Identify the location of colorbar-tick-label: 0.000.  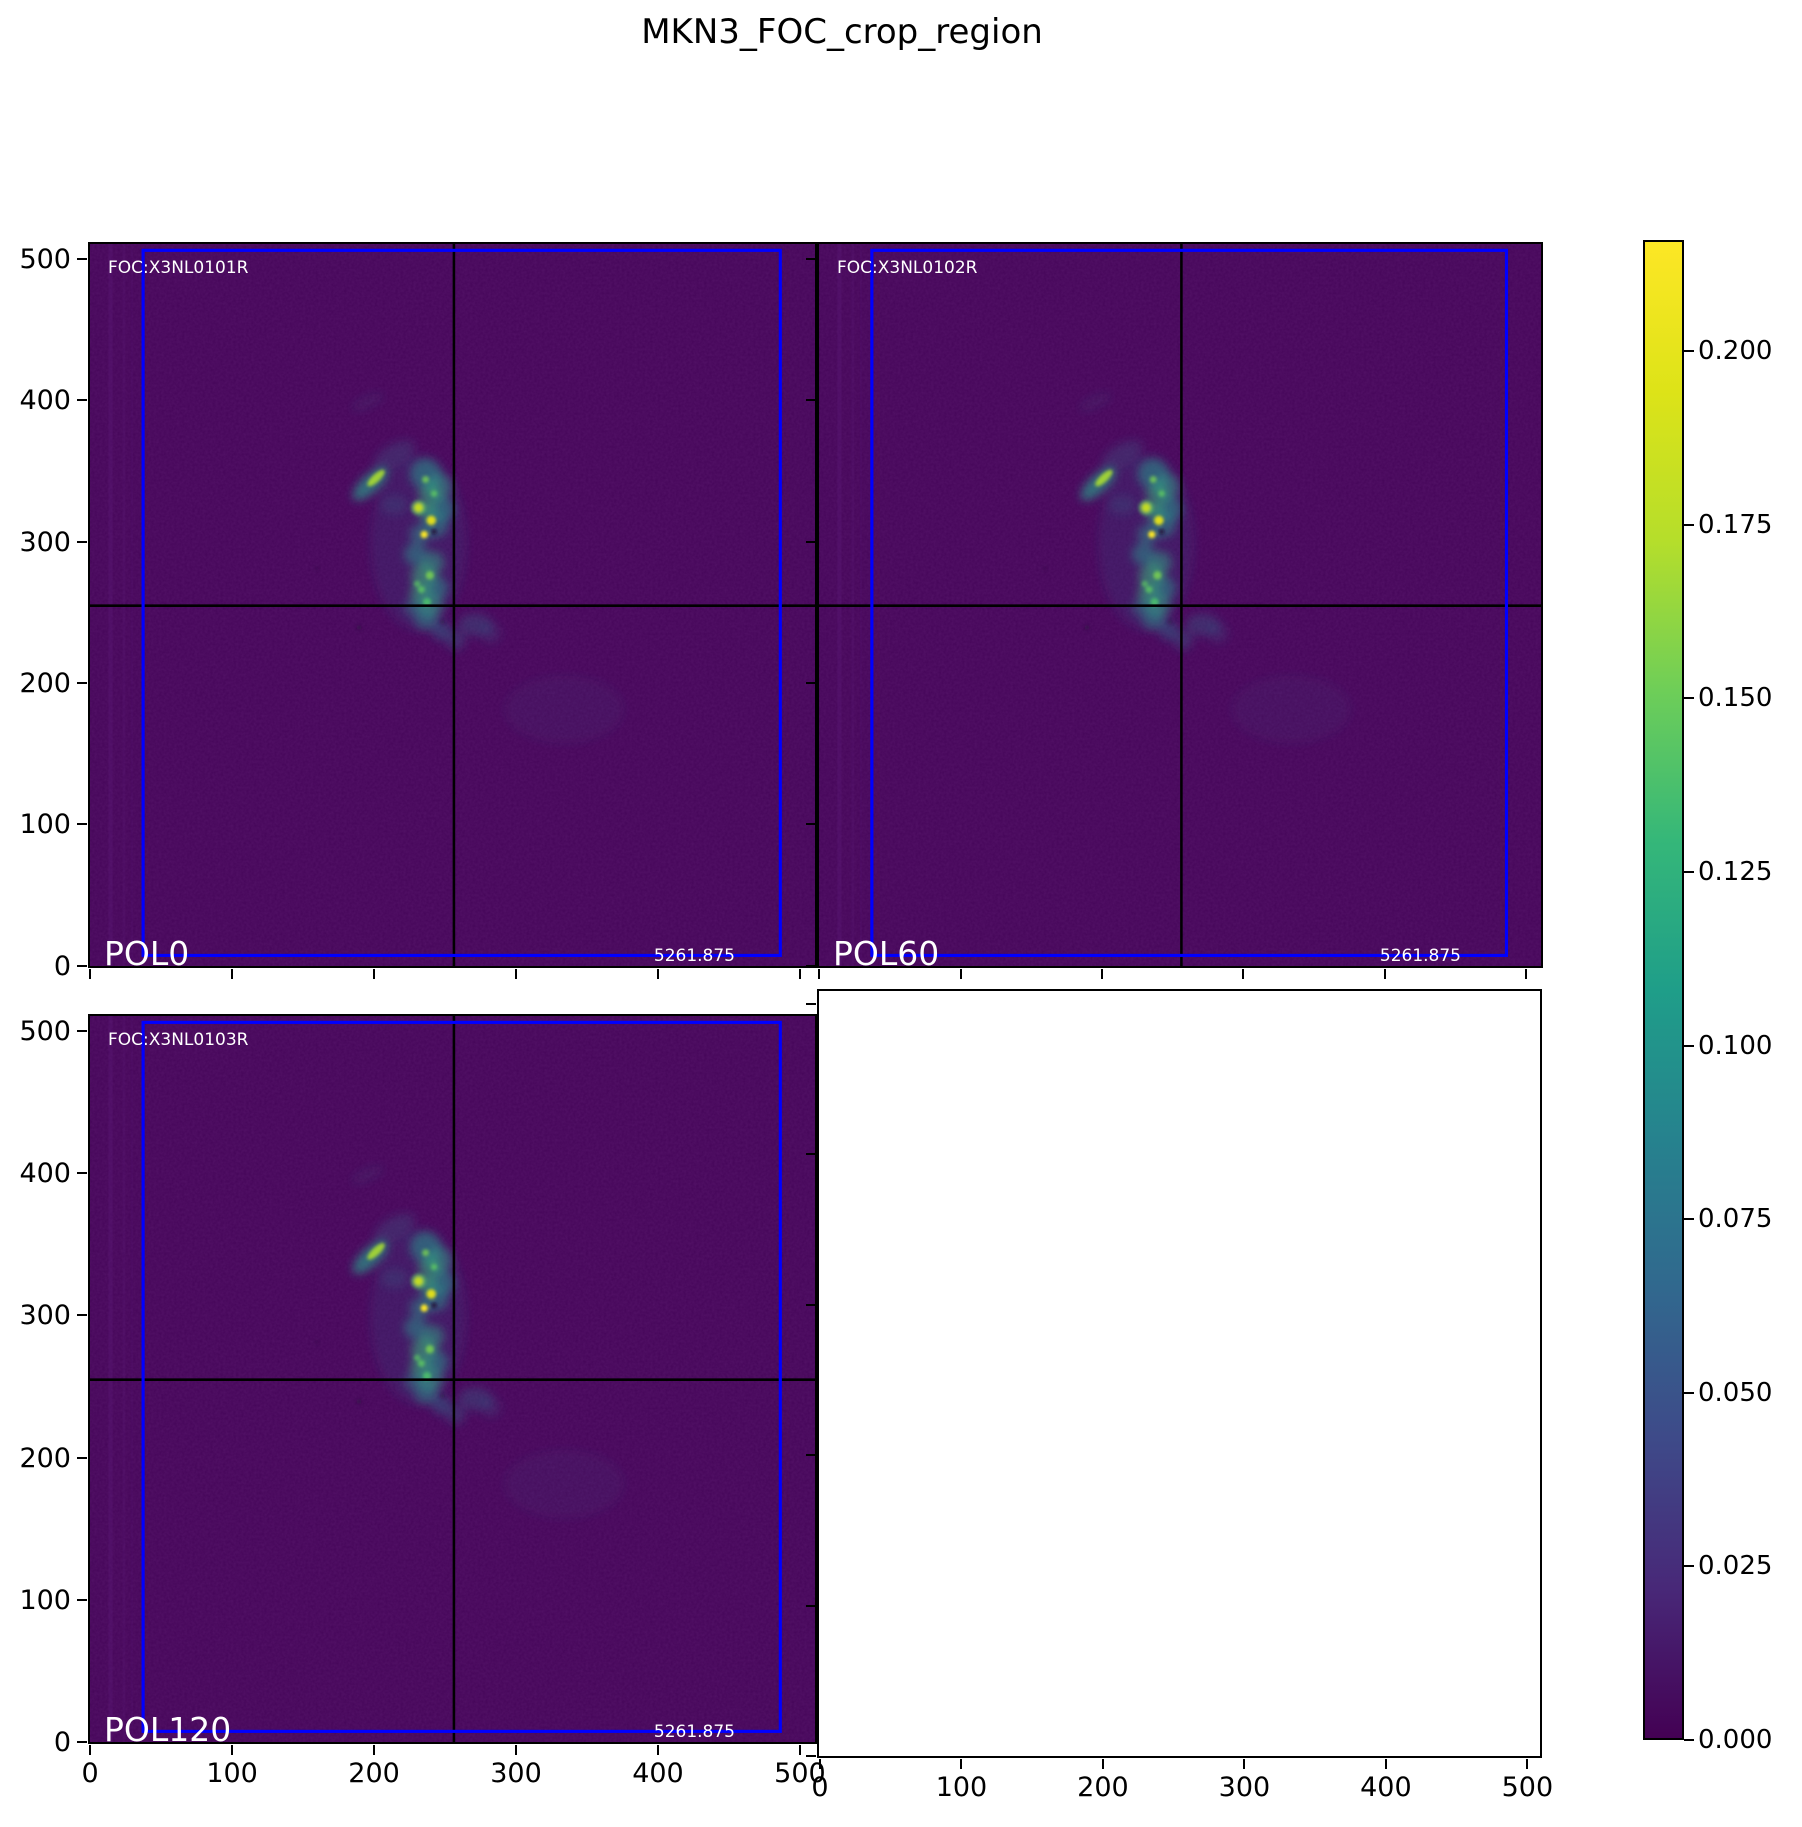
(1735, 1740).